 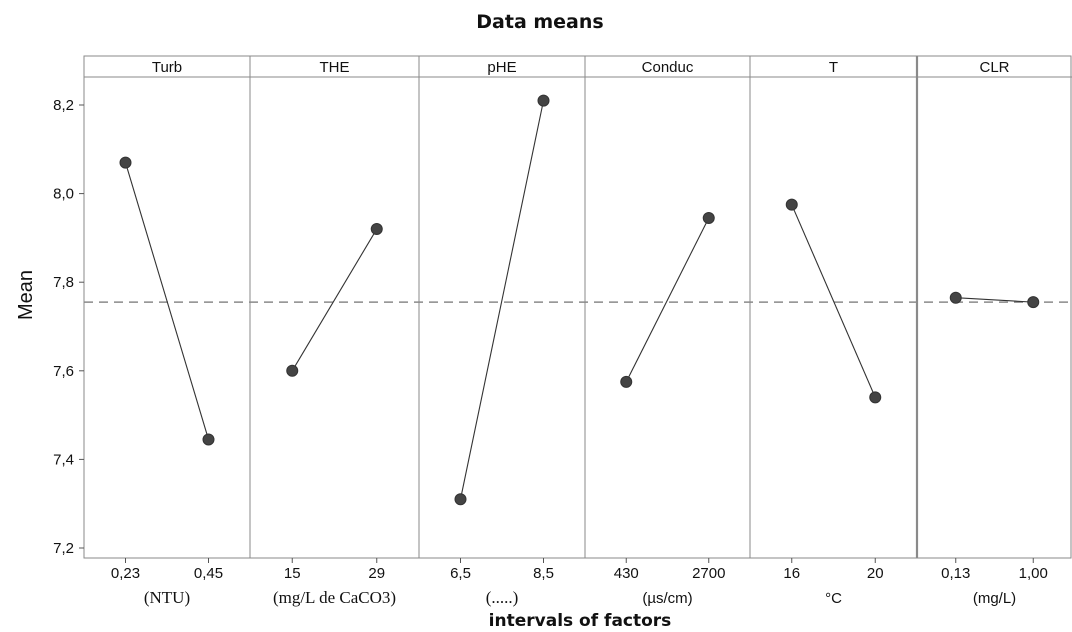 What do you see at coordinates (63, 548) in the screenshot?
I see `y-tick-label: 7,2` at bounding box center [63, 548].